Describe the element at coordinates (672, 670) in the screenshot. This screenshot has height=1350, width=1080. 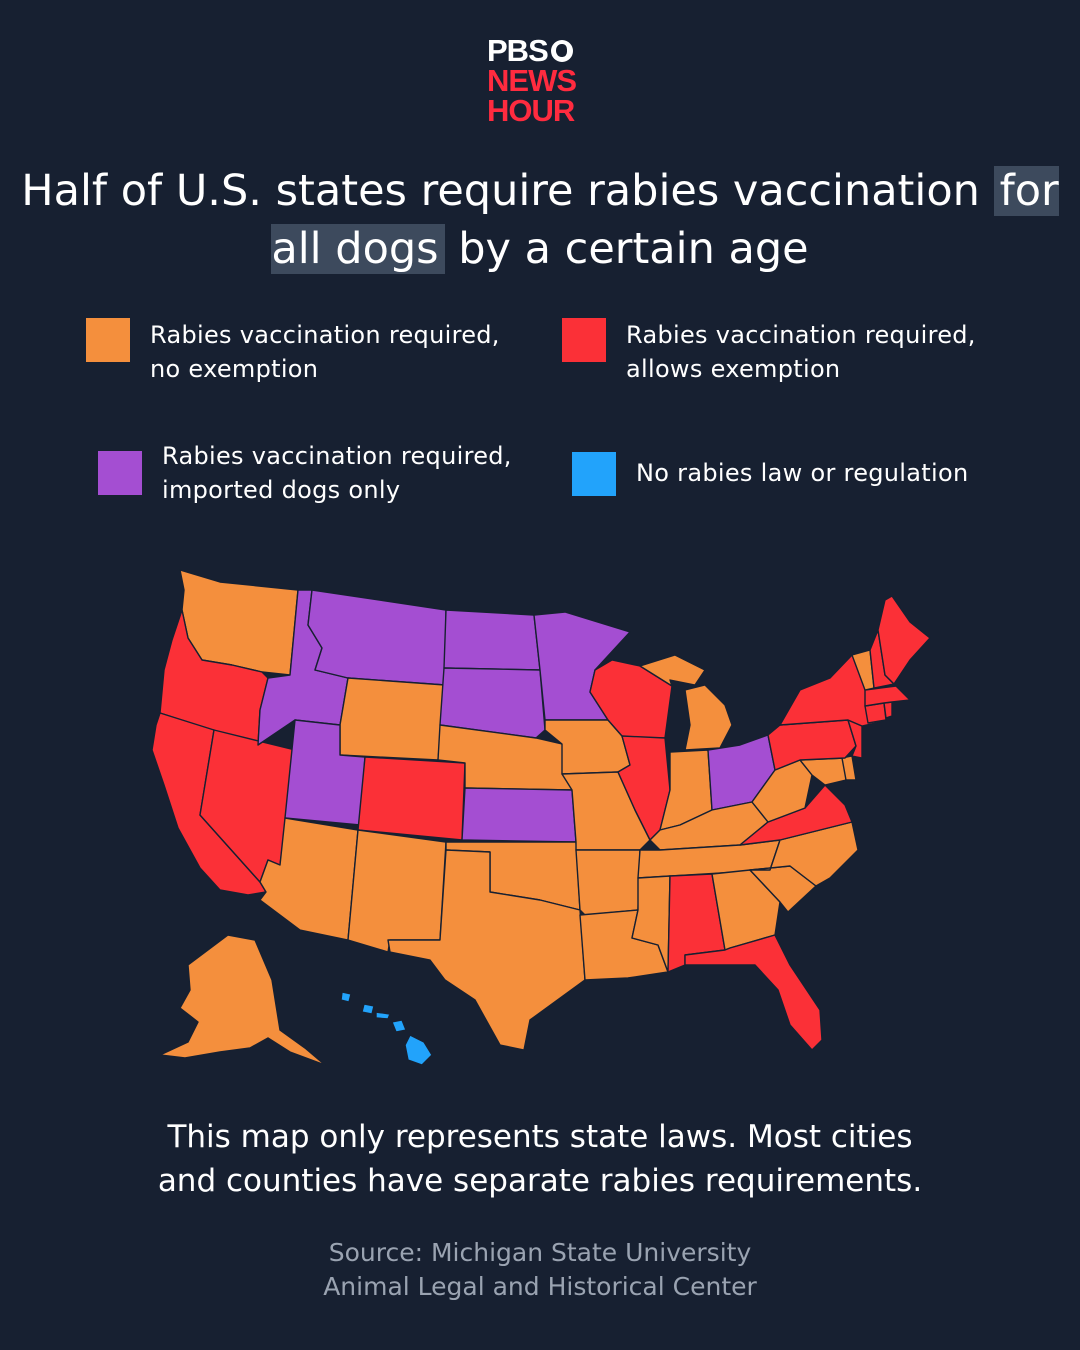
I see `state-mi` at that location.